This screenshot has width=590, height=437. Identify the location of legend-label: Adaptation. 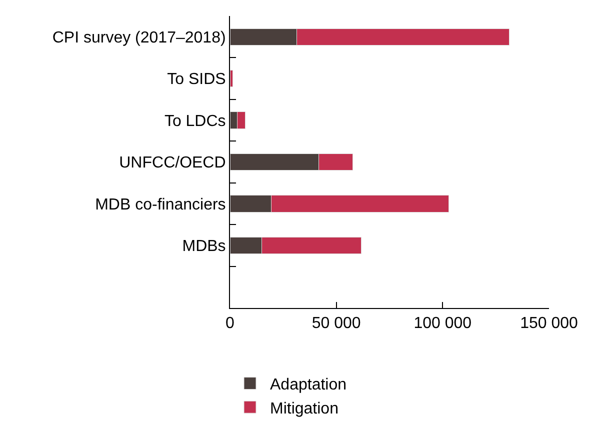
(308, 385).